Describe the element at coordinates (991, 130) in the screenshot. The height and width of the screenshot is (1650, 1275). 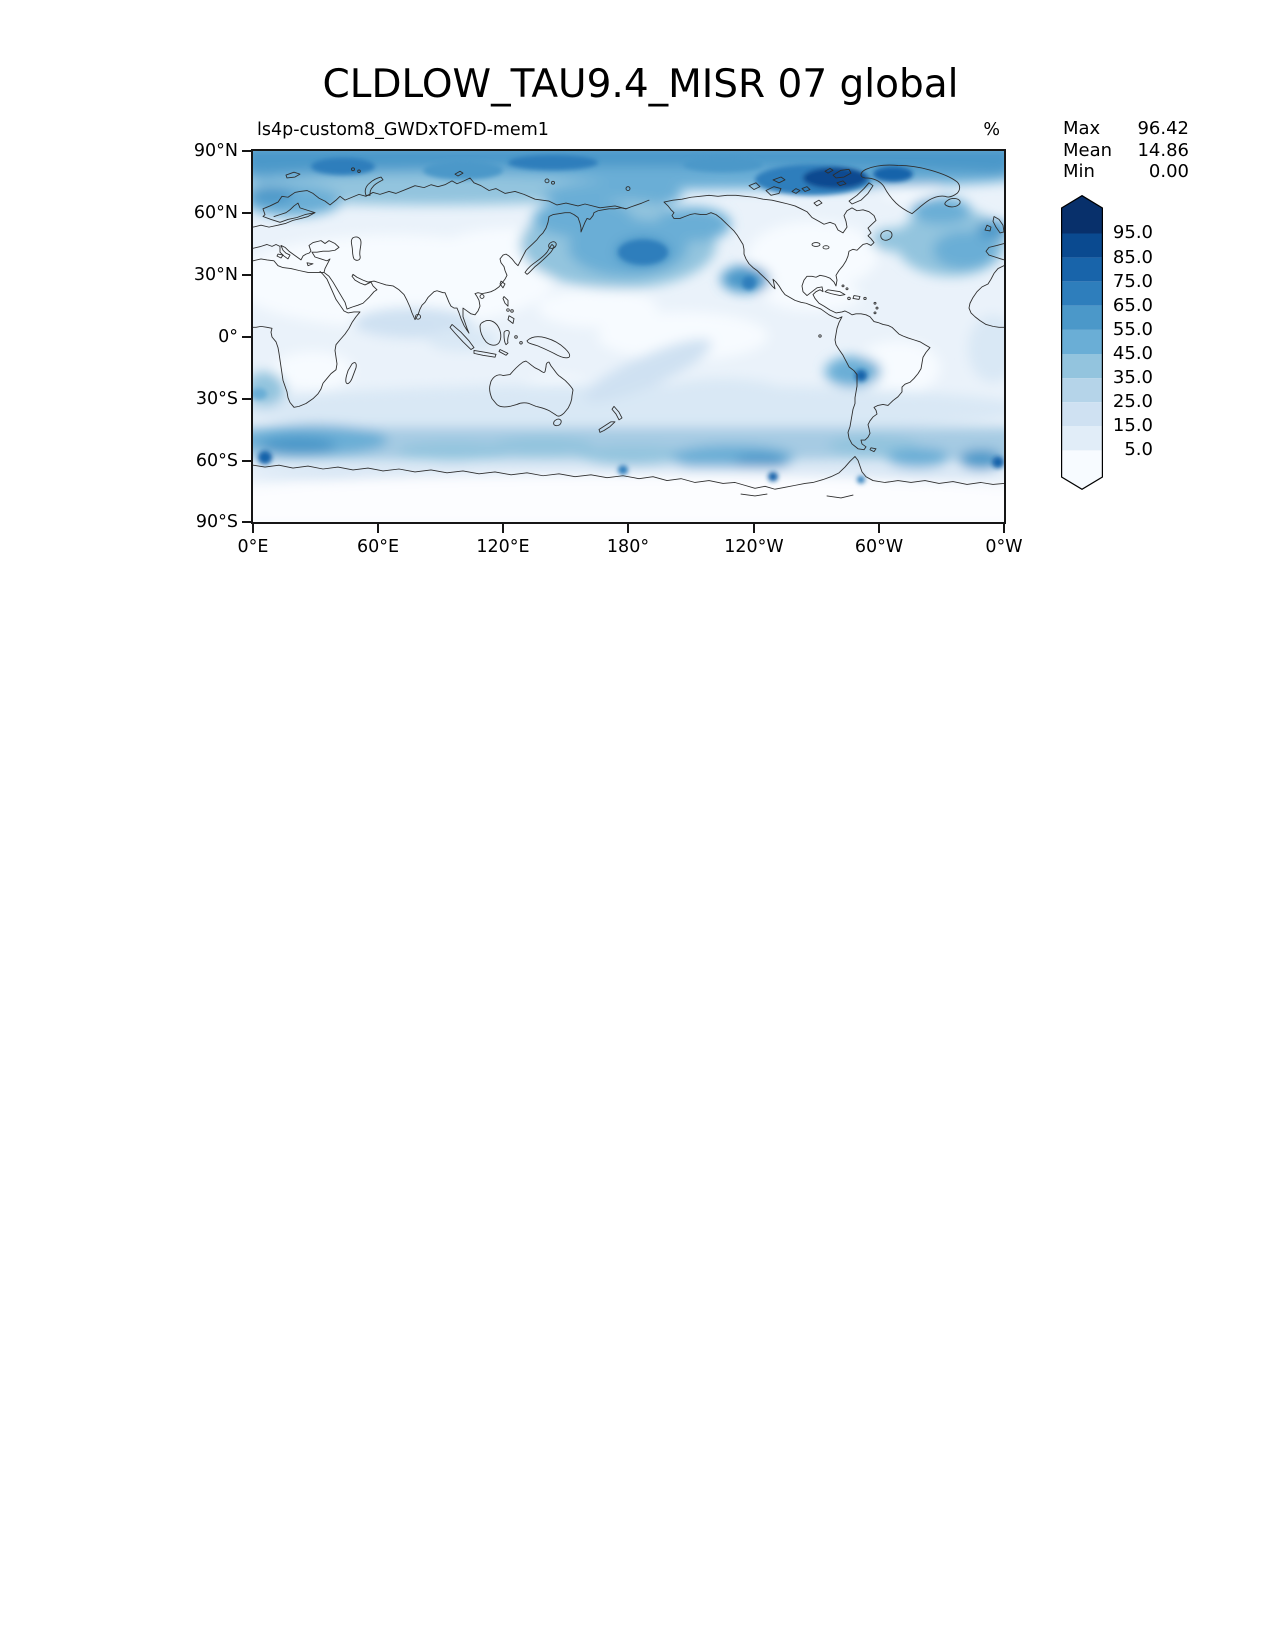
I see `units-label: %` at that location.